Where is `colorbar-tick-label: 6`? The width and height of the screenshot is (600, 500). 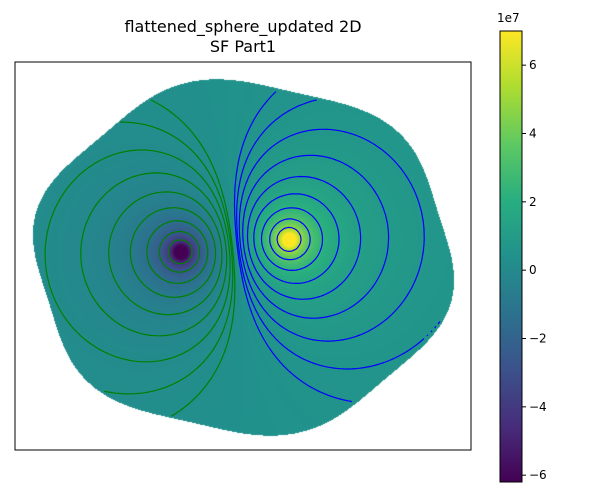 colorbar-tick-label: 6 is located at coordinates (533, 65).